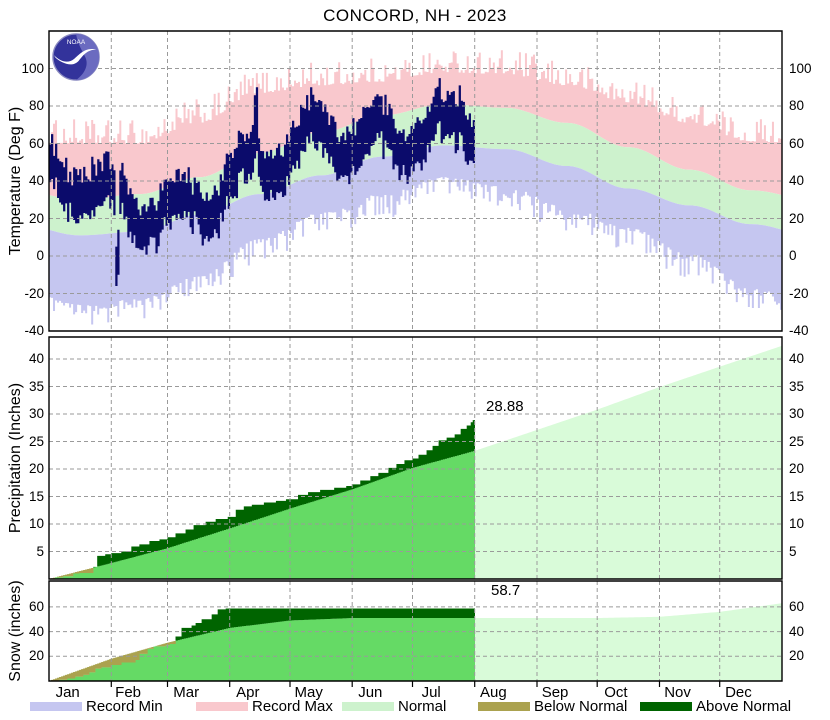 The height and width of the screenshot is (720, 830). Describe the element at coordinates (40, 255) in the screenshot. I see `tick-label-temperature-0-left: 0` at that location.